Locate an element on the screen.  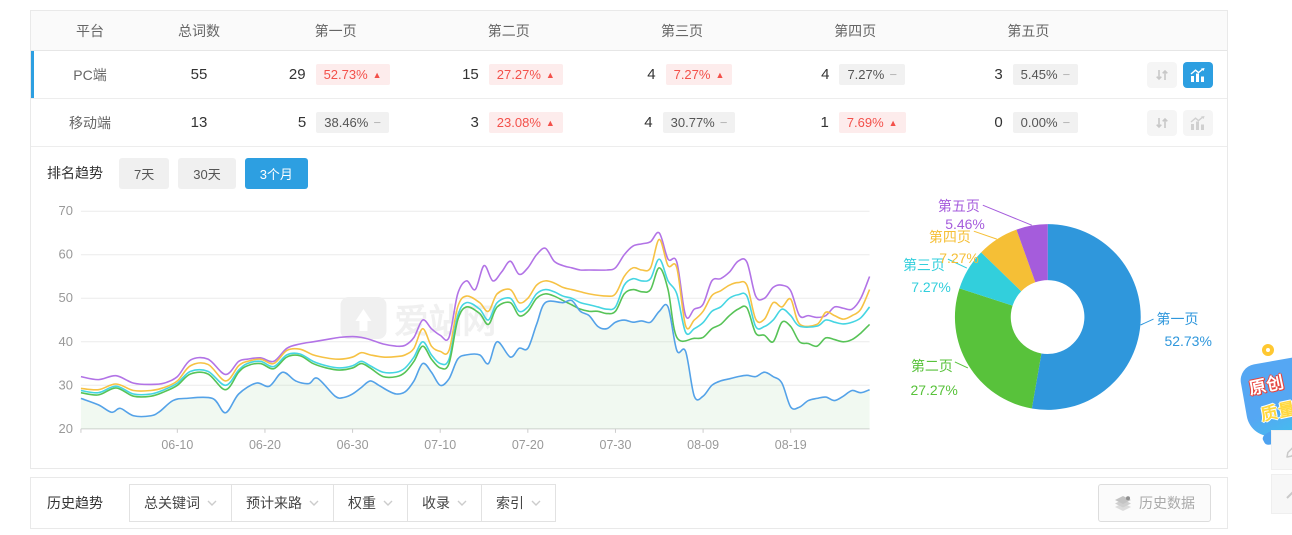
page-5-cell: 3 5.45% − is located at coordinates (1028, 74).